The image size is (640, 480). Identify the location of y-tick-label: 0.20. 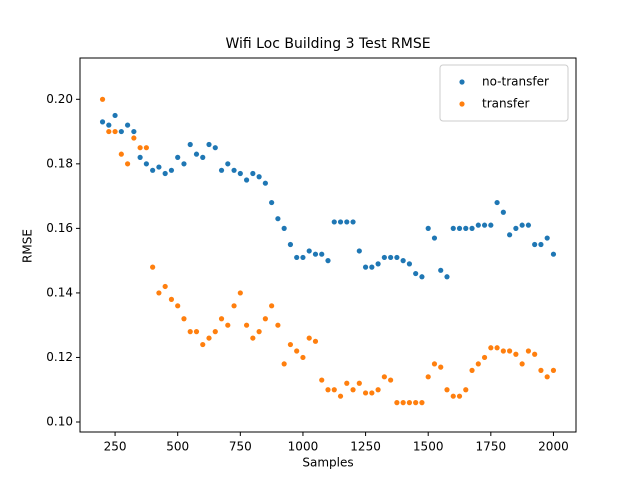
(59, 99).